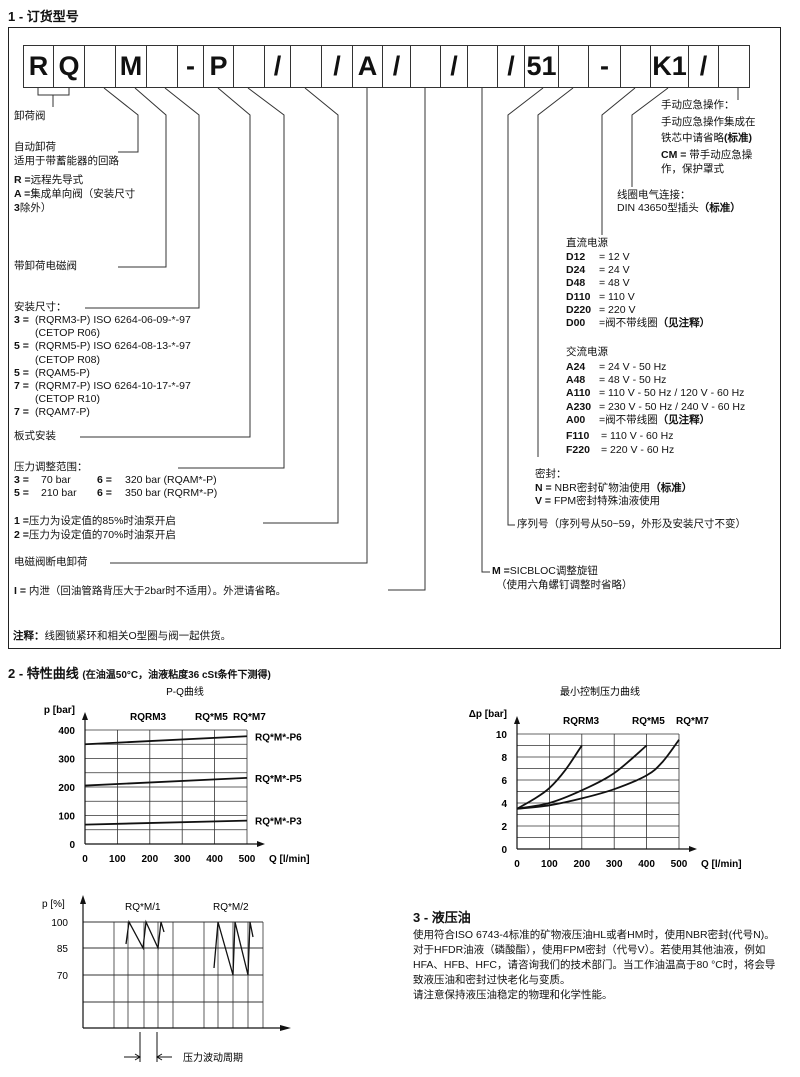 The height and width of the screenshot is (1077, 800). What do you see at coordinates (598, 283) in the screenshot?
I see `list-item: D48 = 48 V` at bounding box center [598, 283].